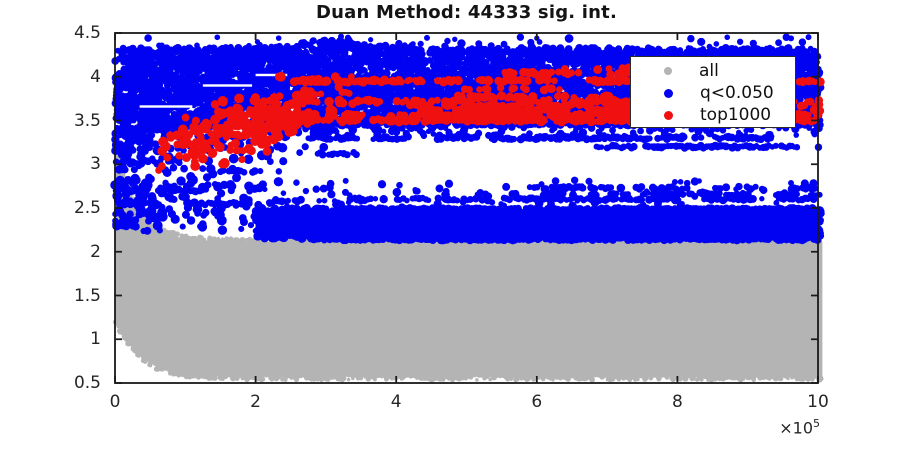  I want to click on chart-title: Duan Method: 44333 sig. int., so click(466, 12).